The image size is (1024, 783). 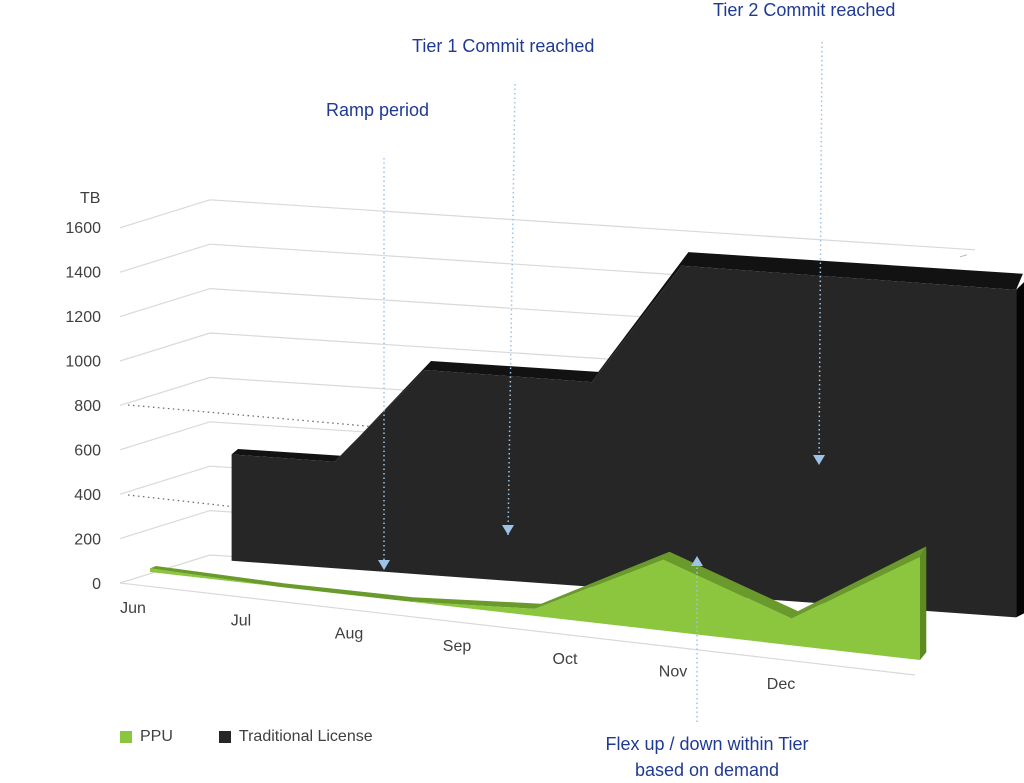 What do you see at coordinates (963, 256) in the screenshot?
I see `grid-tick` at bounding box center [963, 256].